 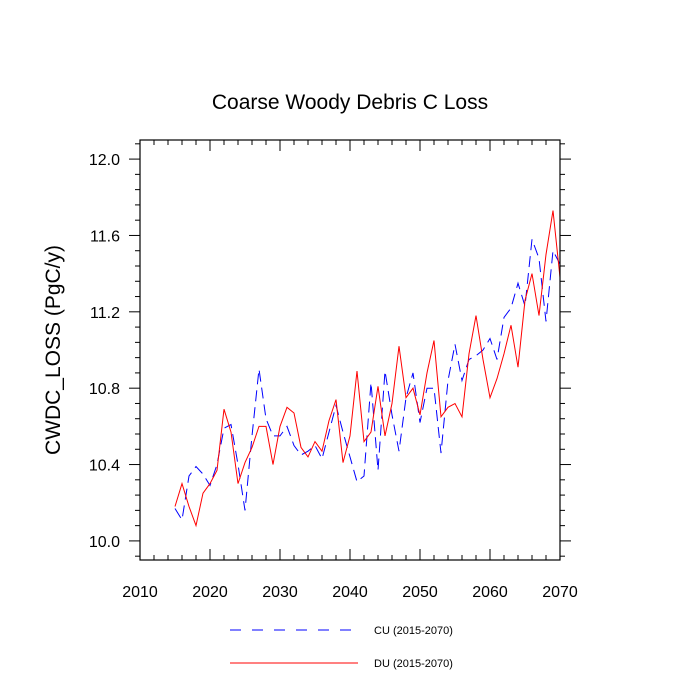 What do you see at coordinates (140, 592) in the screenshot?
I see `x-tick-label: 2010` at bounding box center [140, 592].